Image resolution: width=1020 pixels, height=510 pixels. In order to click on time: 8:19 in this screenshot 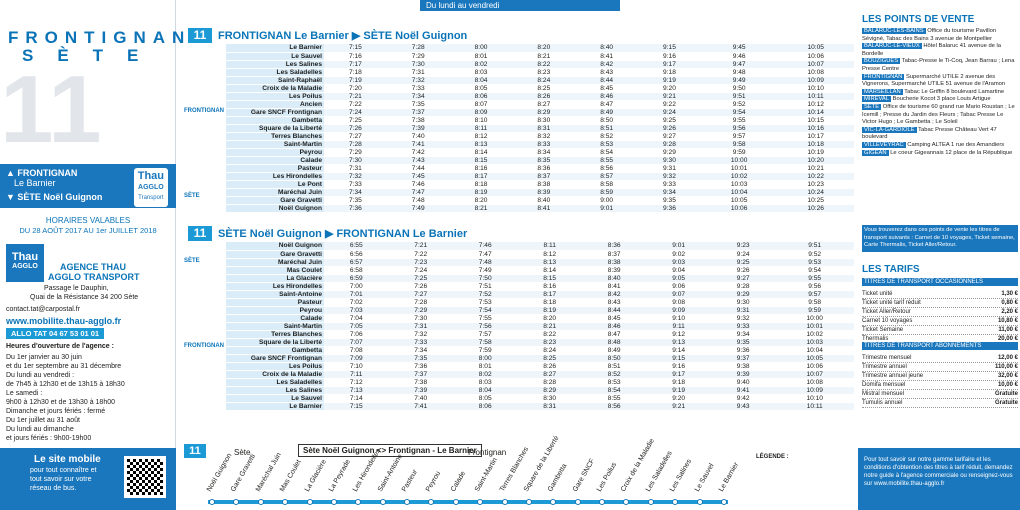, I will do `click(549, 310)`.